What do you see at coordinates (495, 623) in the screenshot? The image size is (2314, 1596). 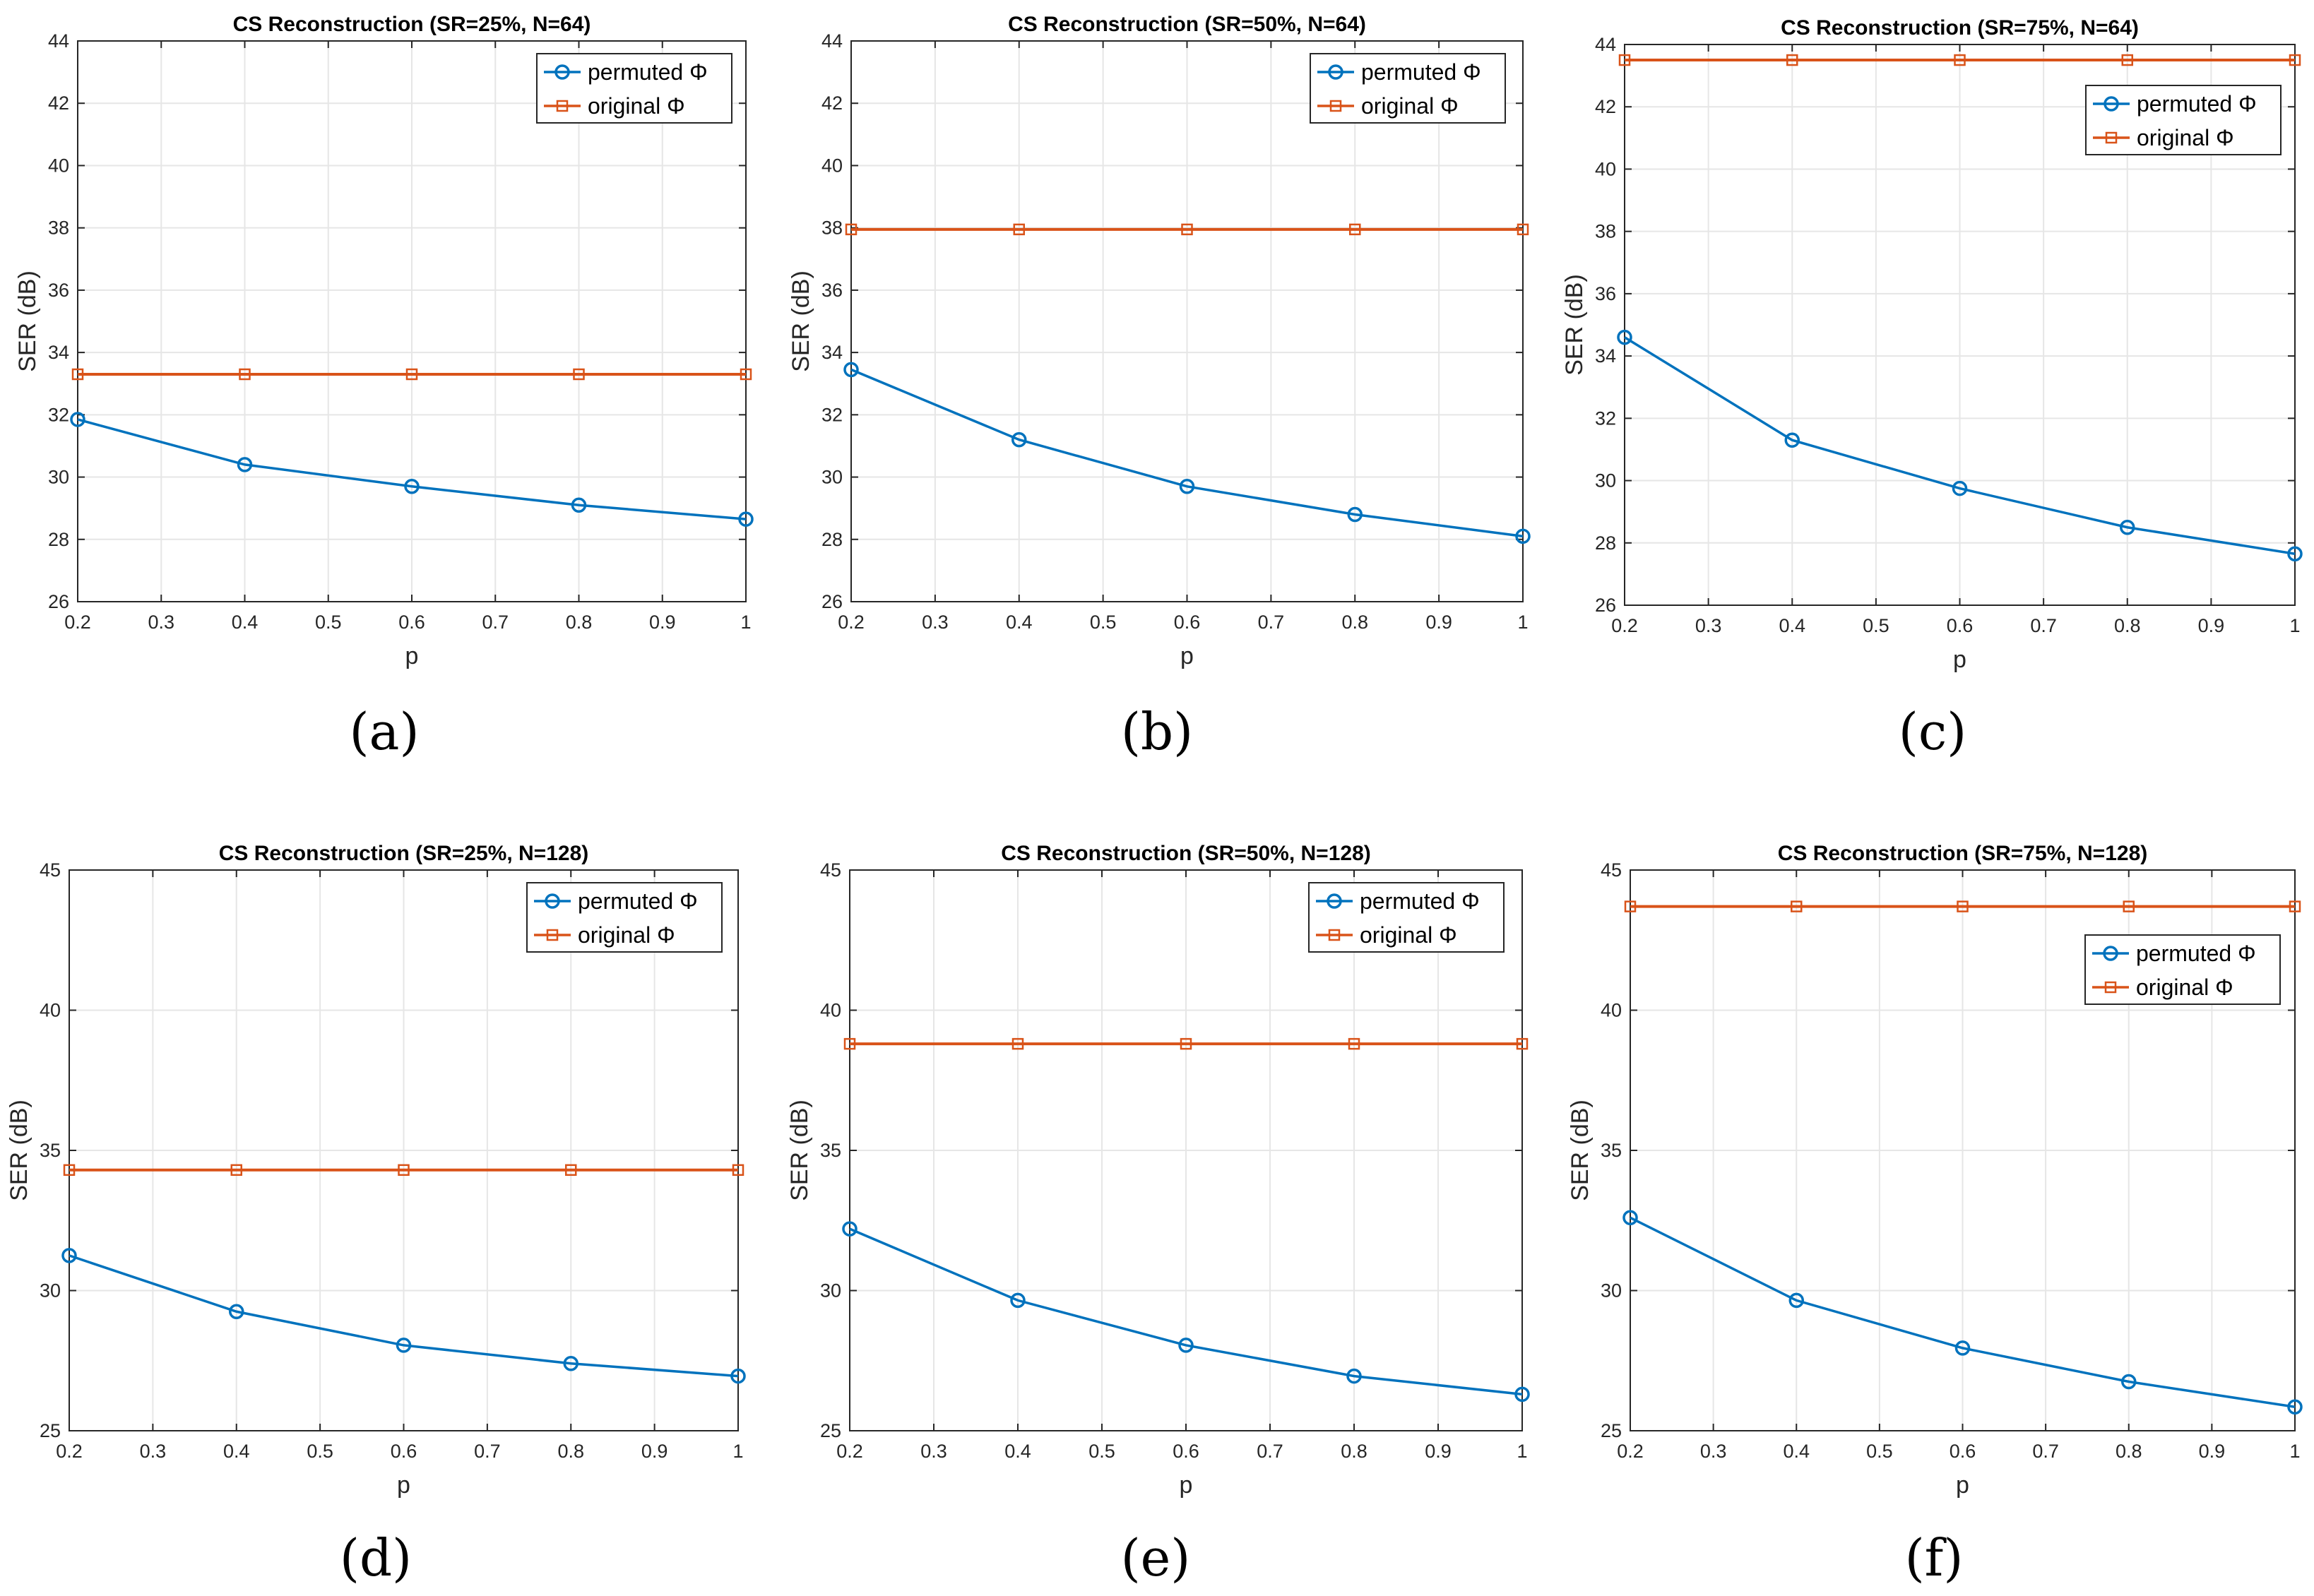 I see `x-tick-label: 0.7` at bounding box center [495, 623].